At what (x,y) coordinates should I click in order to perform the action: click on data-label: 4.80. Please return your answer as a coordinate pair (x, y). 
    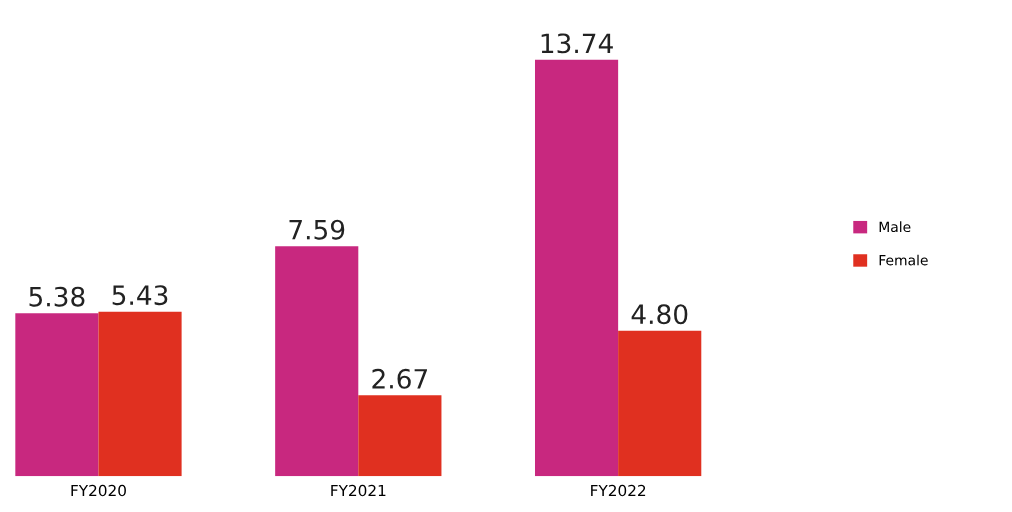
    Looking at the image, I should click on (659, 314).